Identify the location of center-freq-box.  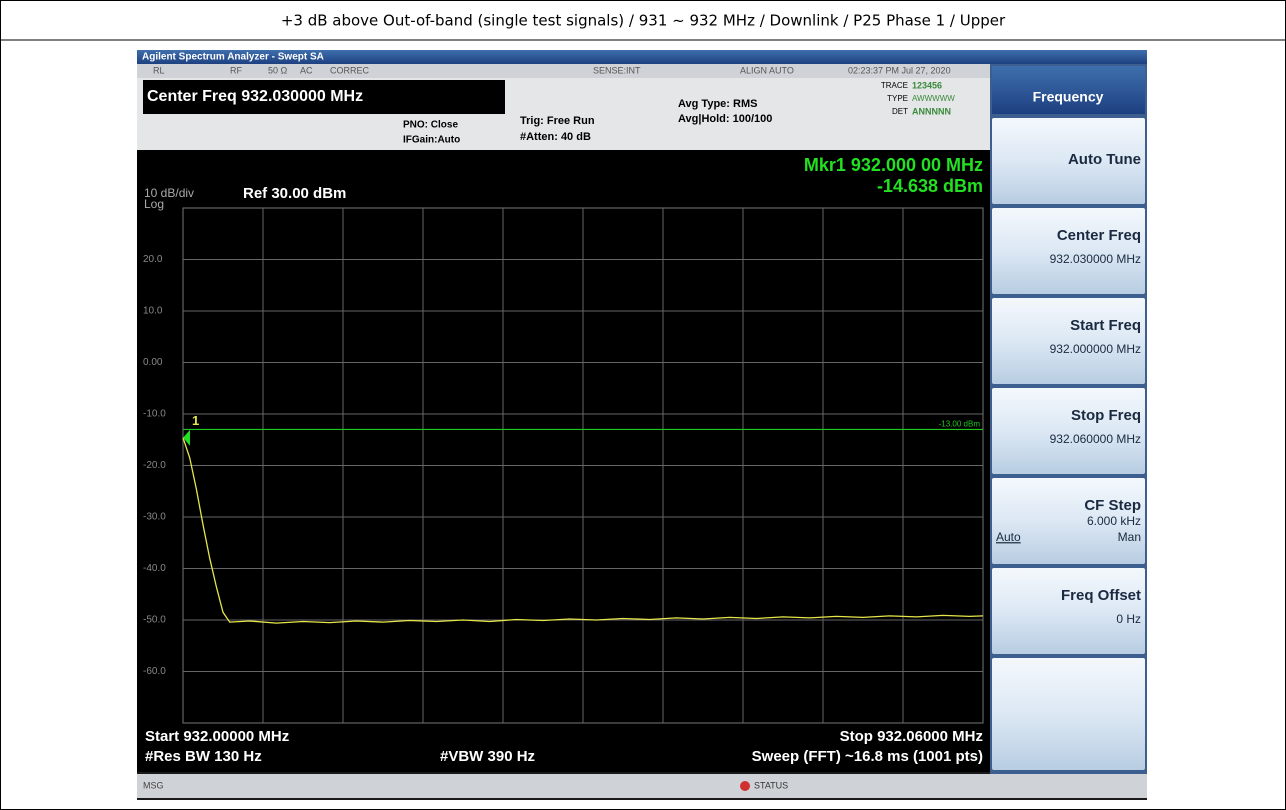
(324, 97).